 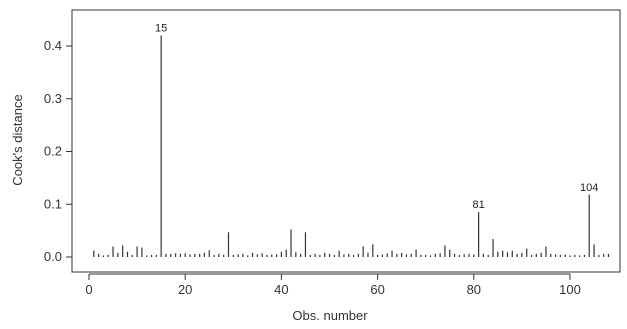 I want to click on y-tick-label: 0.3, so click(x=53, y=98).